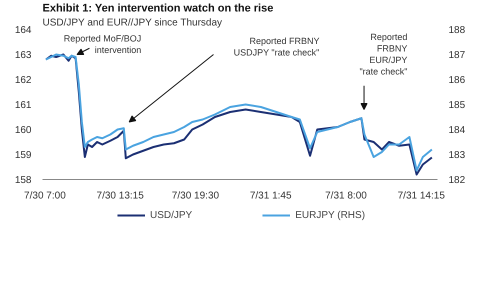 The image size is (500, 291). What do you see at coordinates (457, 180) in the screenshot?
I see `y2-tick-label: 182` at bounding box center [457, 180].